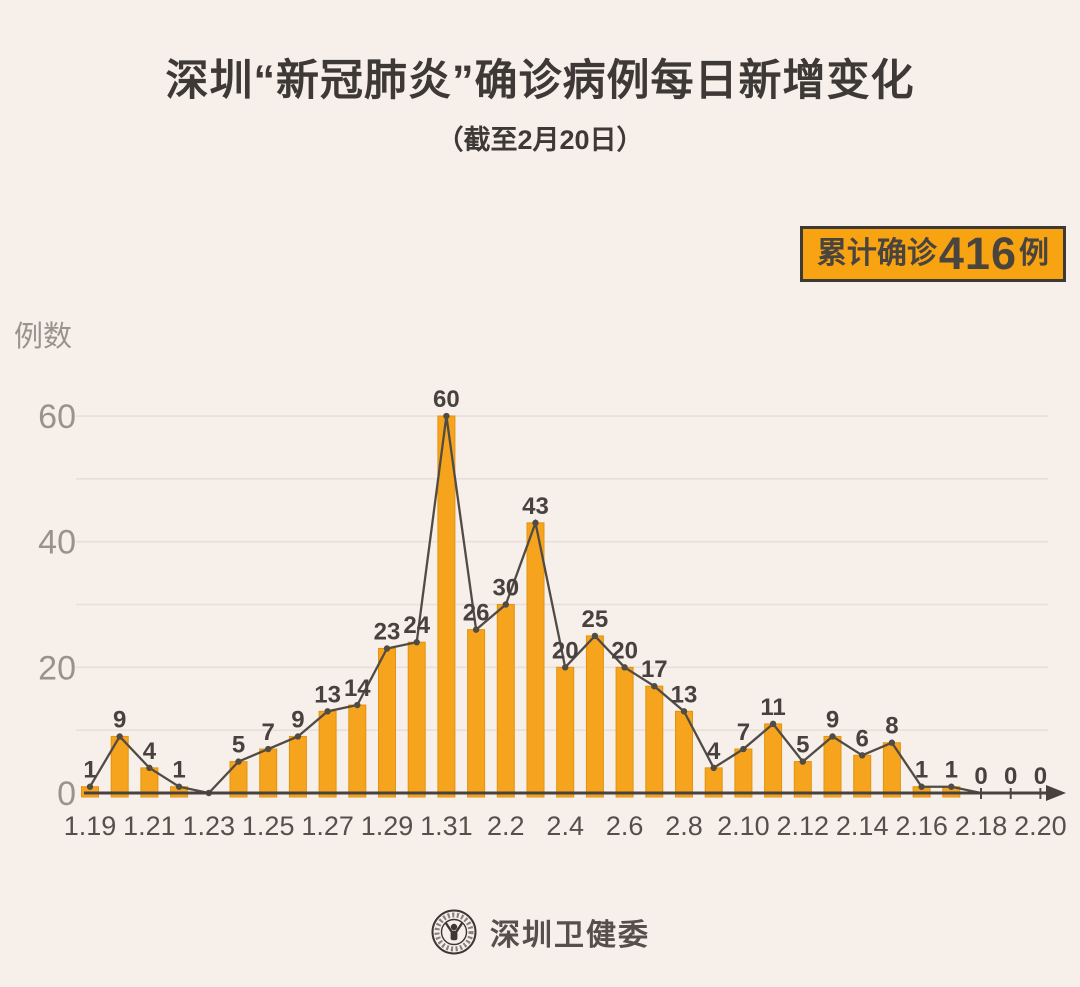  What do you see at coordinates (149, 826) in the screenshot?
I see `svg-text: 1.21` at bounding box center [149, 826].